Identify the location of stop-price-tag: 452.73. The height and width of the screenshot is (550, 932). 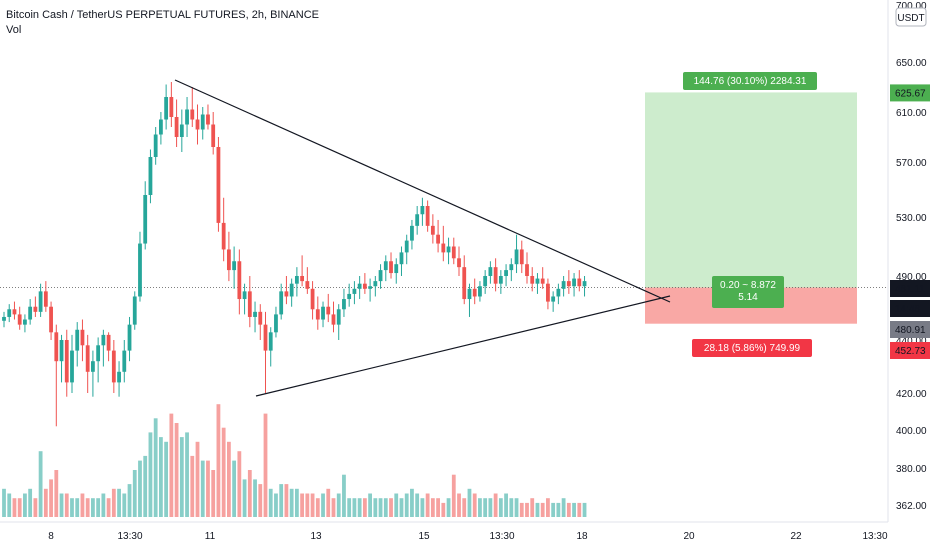
(910, 351).